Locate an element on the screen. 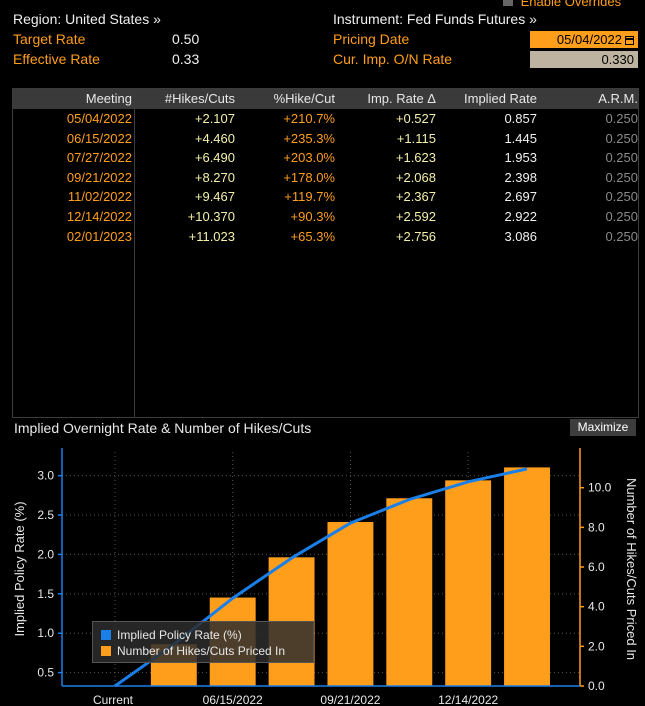 The width and height of the screenshot is (645, 706). tick-label-right: 2.0 is located at coordinates (596, 646).